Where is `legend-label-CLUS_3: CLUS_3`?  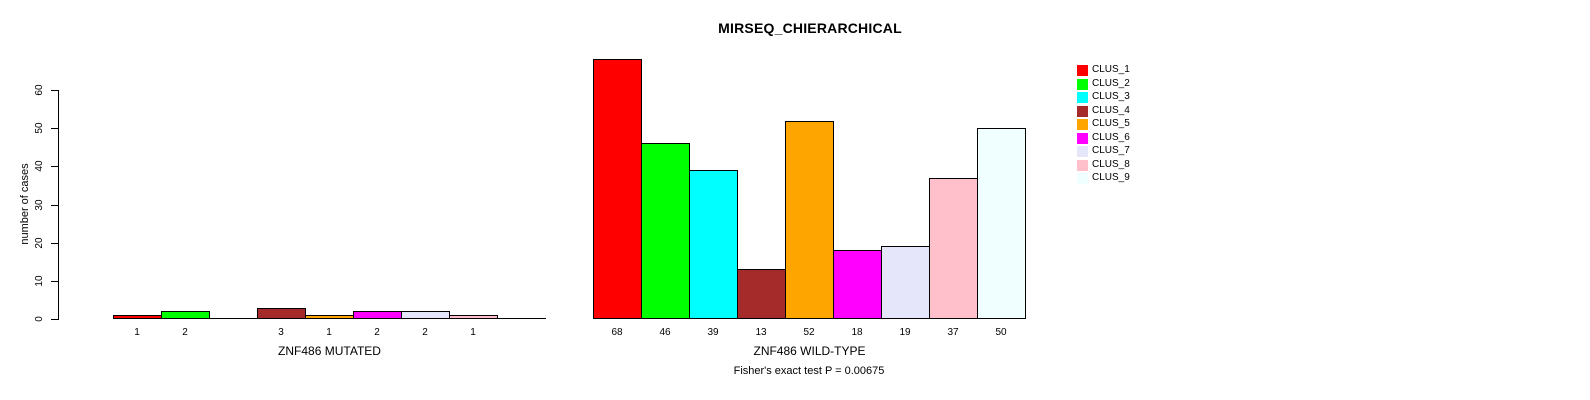
legend-label-CLUS_3: CLUS_3 is located at coordinates (1111, 96).